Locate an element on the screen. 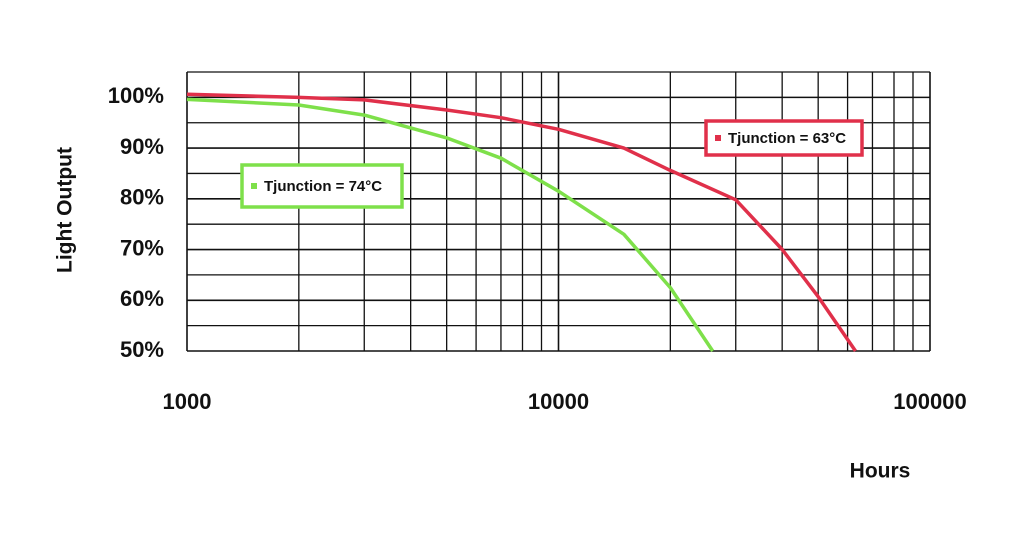 The height and width of the screenshot is (537, 1024). y-tick-label: 100% is located at coordinates (136, 95).